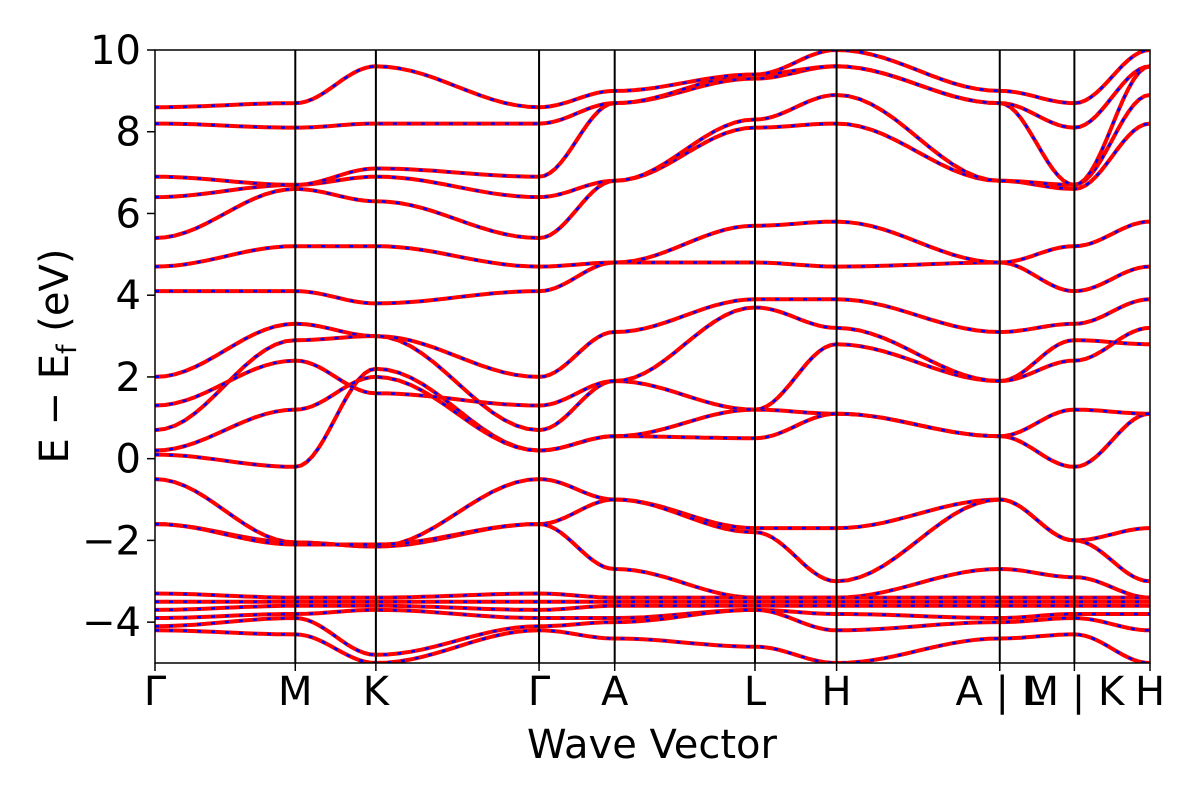 The image size is (1200, 800). Describe the element at coordinates (295, 692) in the screenshot. I see `x-tick-label: M` at that location.